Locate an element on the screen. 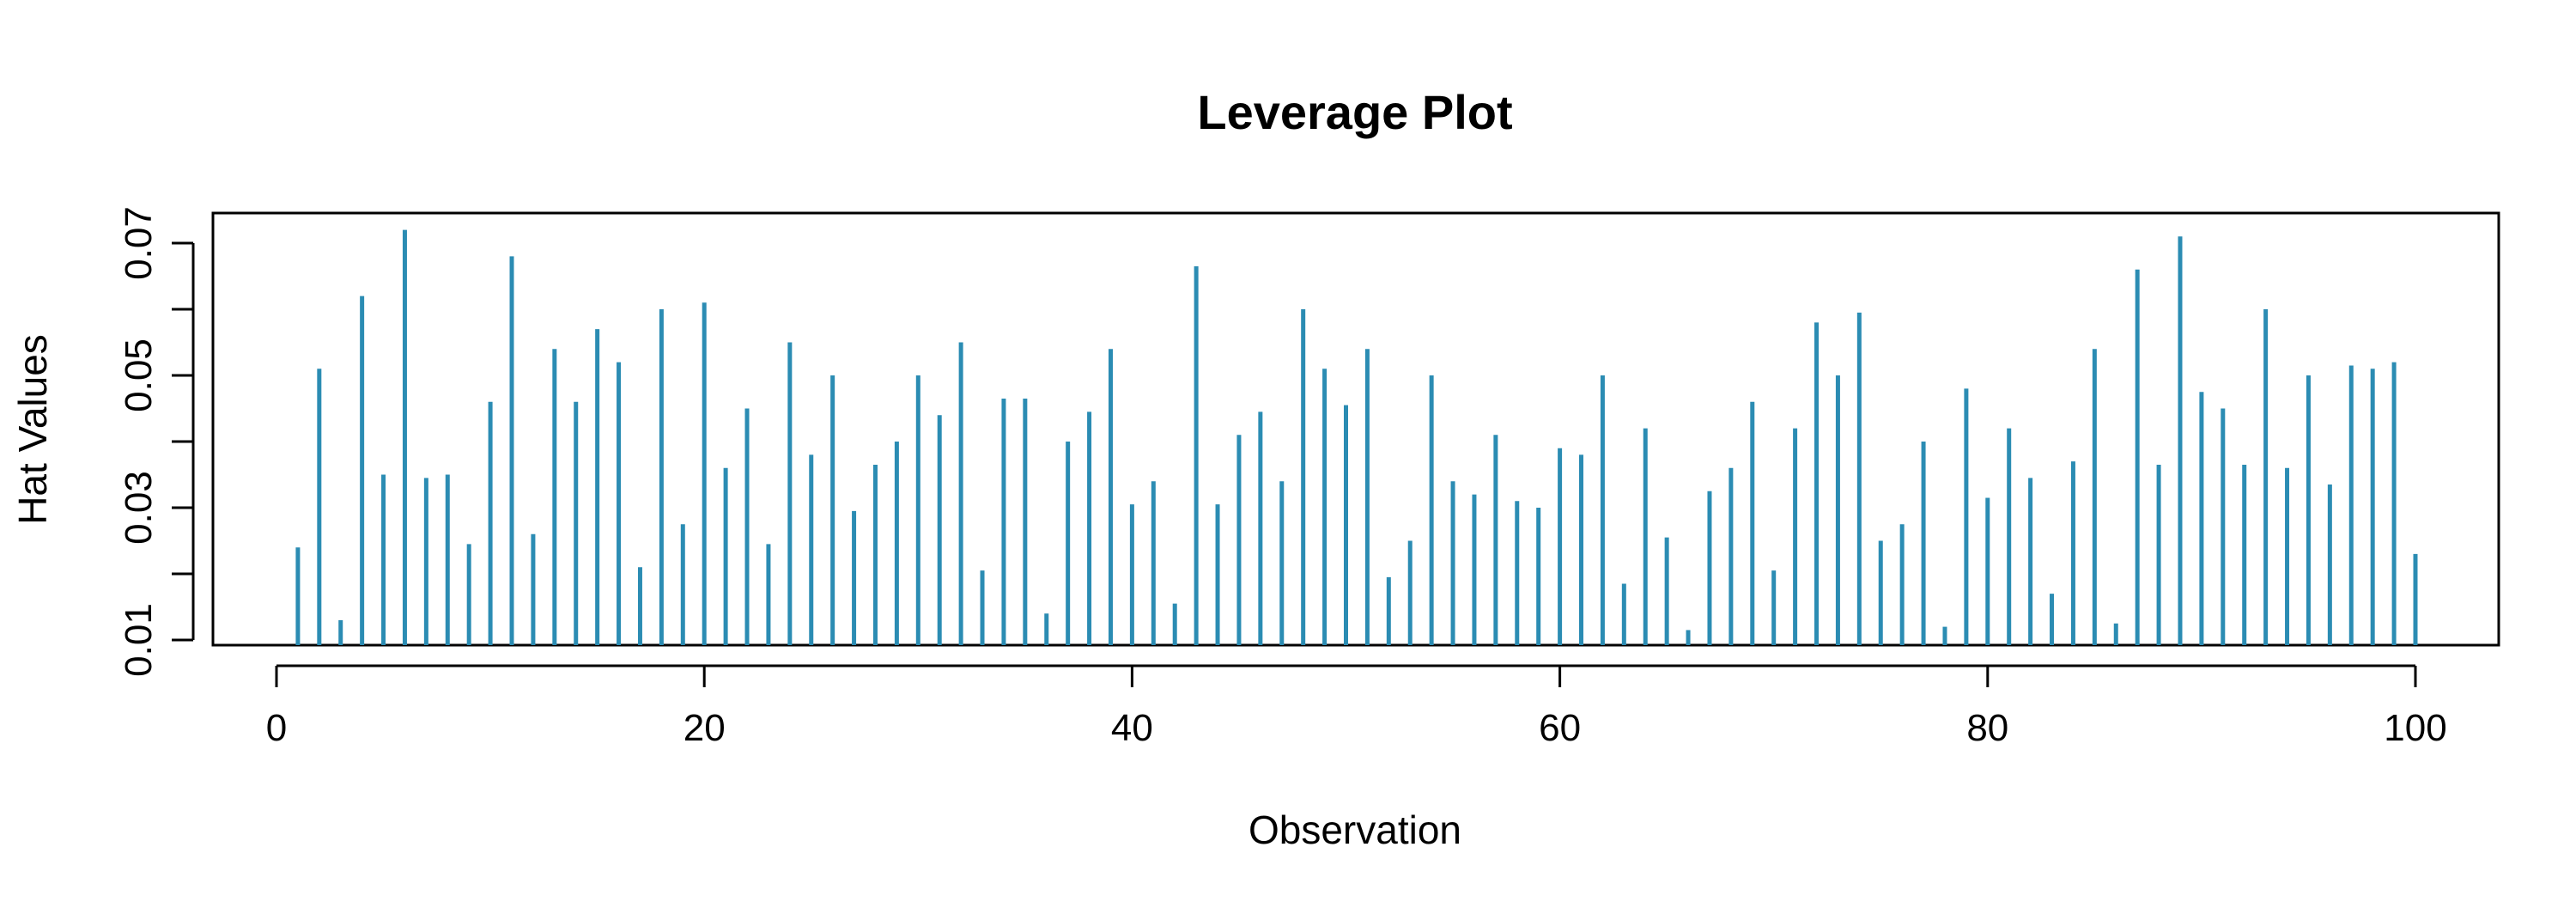 Image resolution: width=2576 pixels, height=902 pixels. y-tick-label: 0.03 is located at coordinates (139, 508).